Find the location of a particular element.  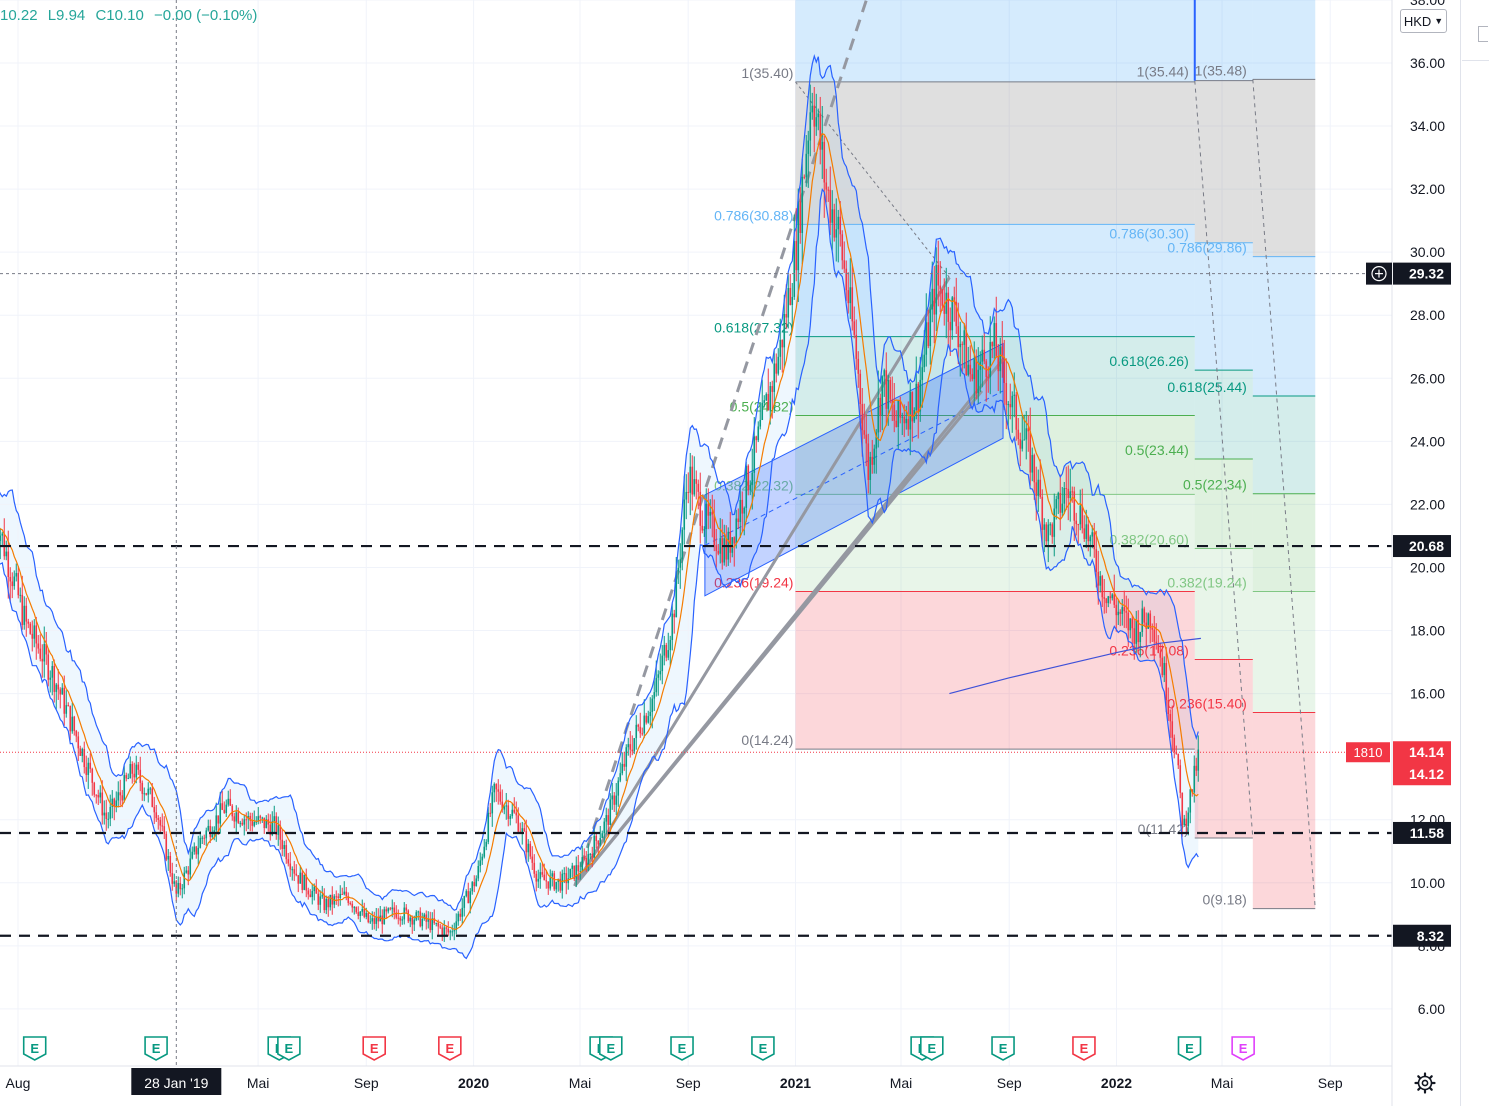

x-tick-label: Mai is located at coordinates (901, 1083).